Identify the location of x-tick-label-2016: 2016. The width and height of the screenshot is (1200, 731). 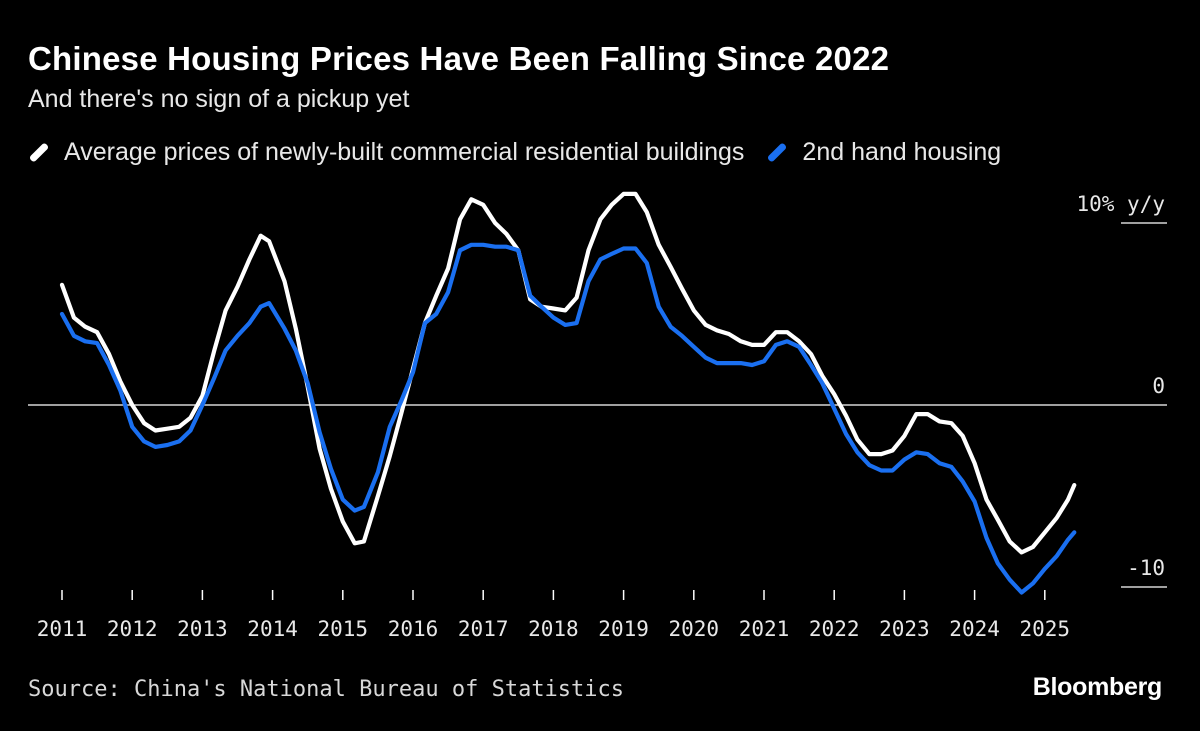
(413, 629).